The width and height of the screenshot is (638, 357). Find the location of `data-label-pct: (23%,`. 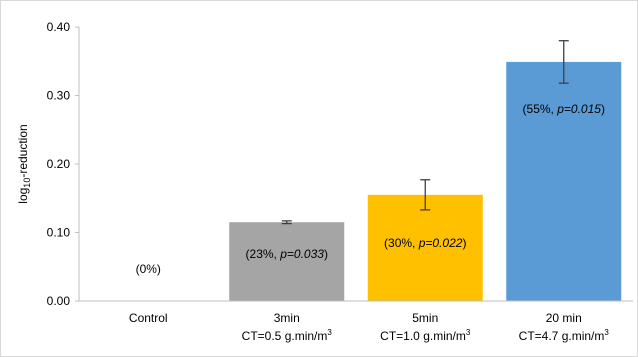

data-label-pct: (23%, is located at coordinates (263, 254).